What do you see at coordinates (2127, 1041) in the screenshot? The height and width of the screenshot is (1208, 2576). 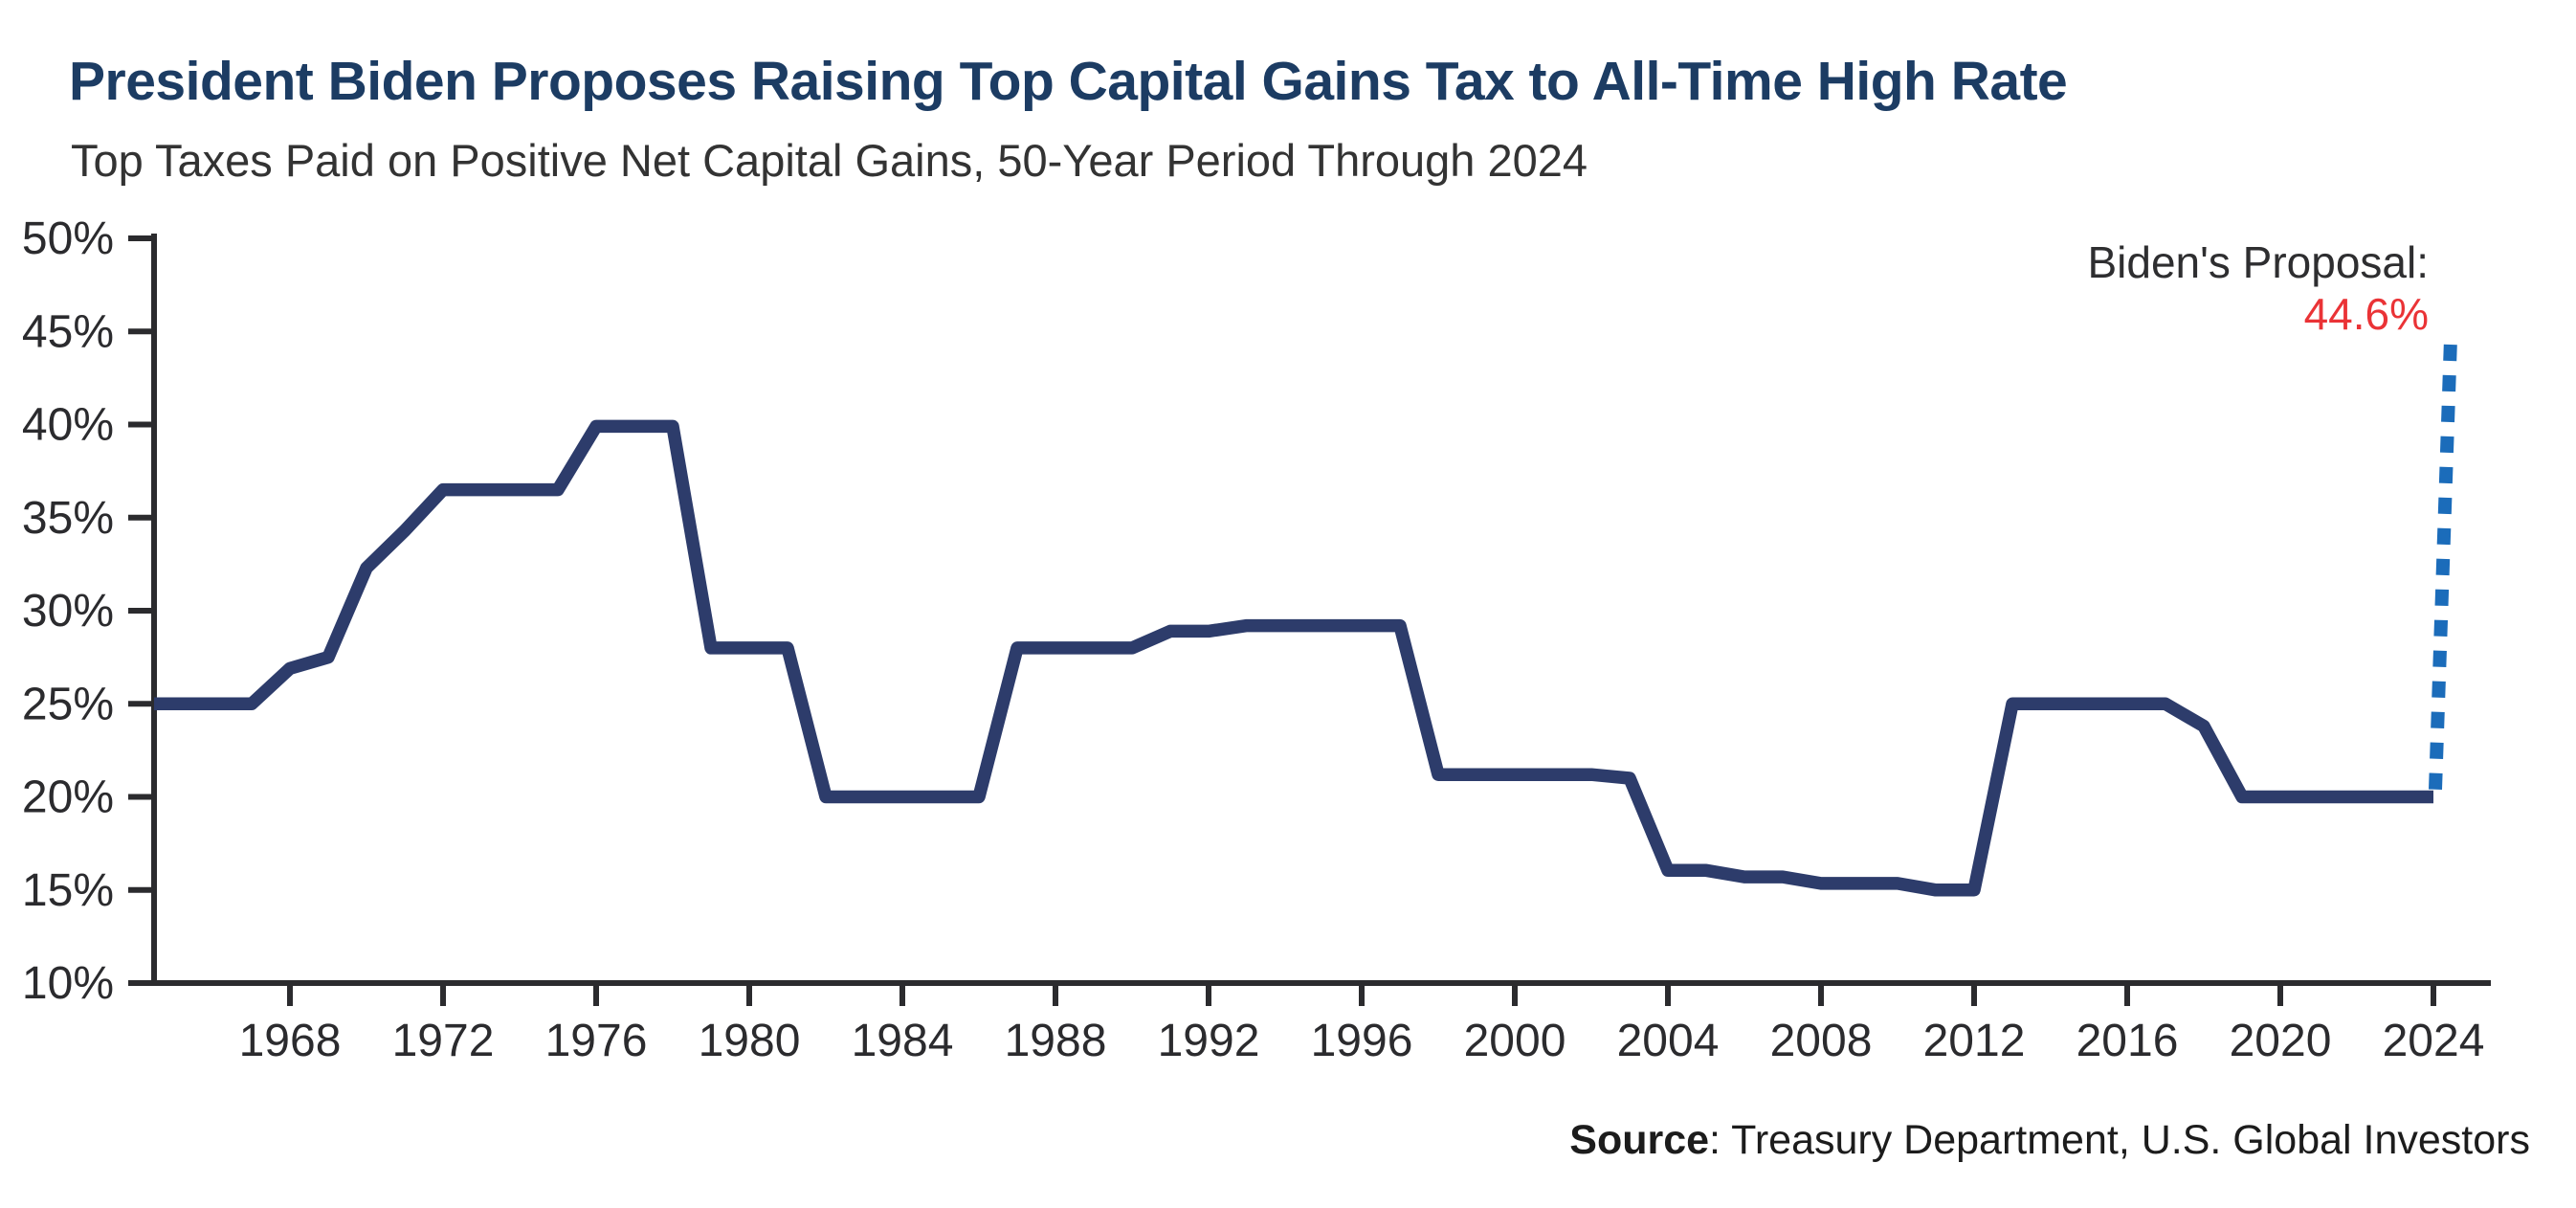 I see `x-tick-label: 2016` at bounding box center [2127, 1041].